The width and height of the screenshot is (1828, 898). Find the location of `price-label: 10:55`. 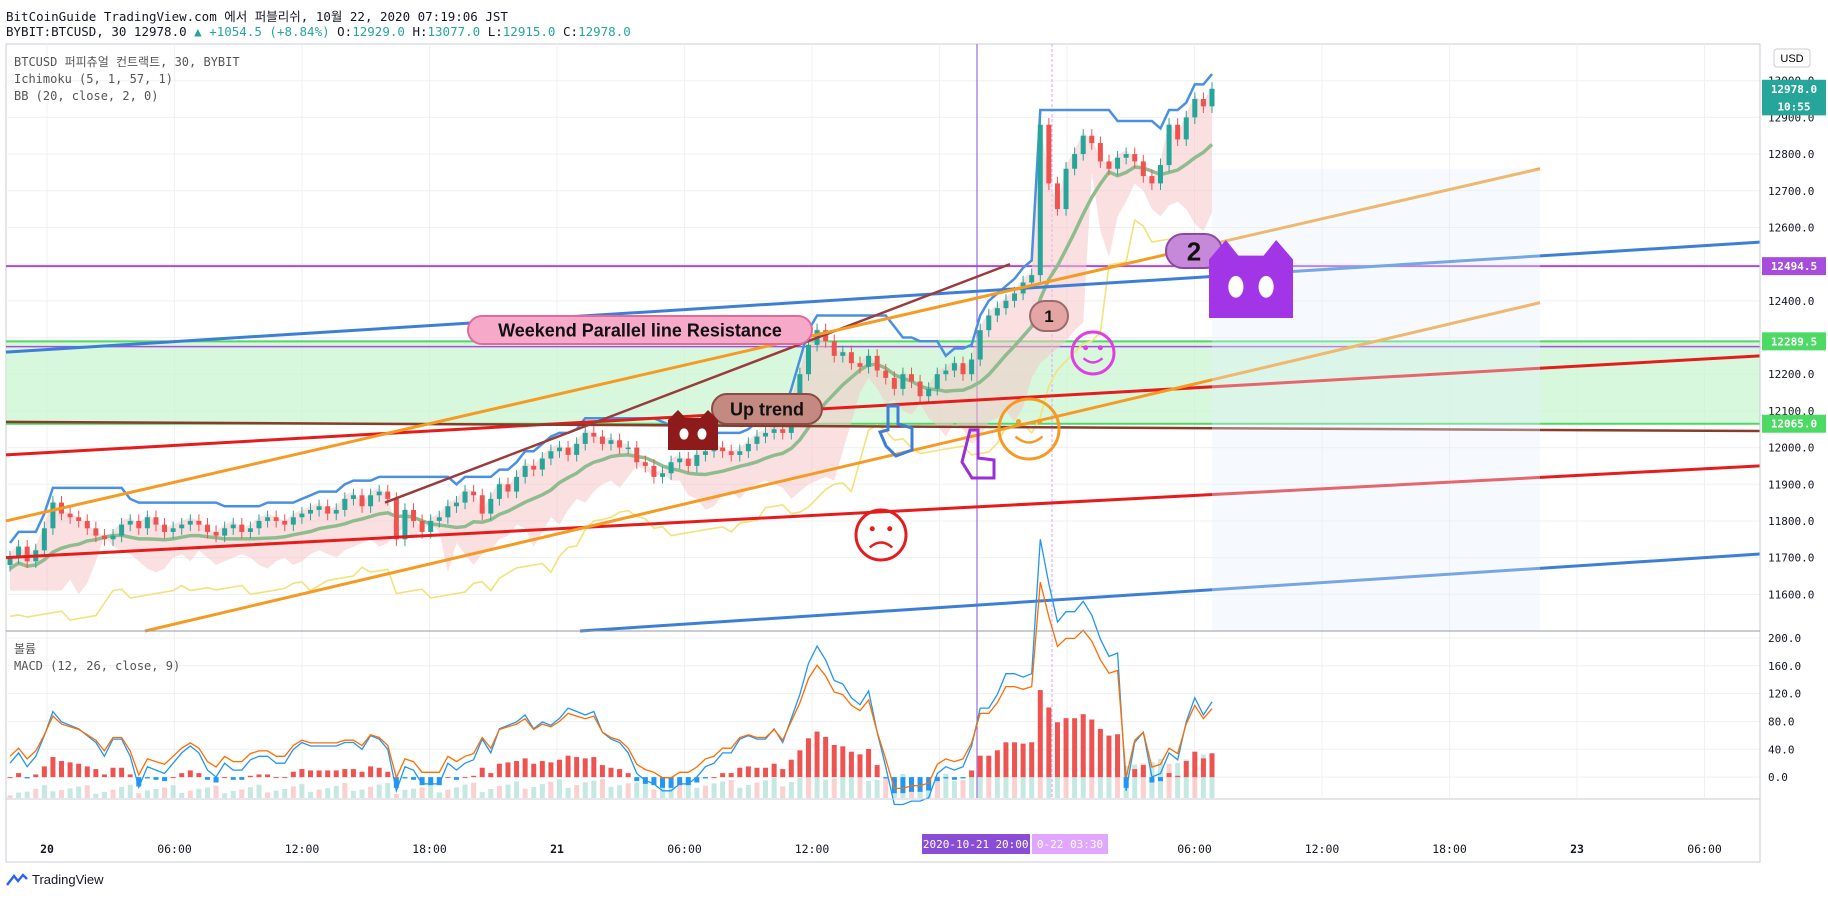

price-label: 10:55 is located at coordinates (1793, 106).